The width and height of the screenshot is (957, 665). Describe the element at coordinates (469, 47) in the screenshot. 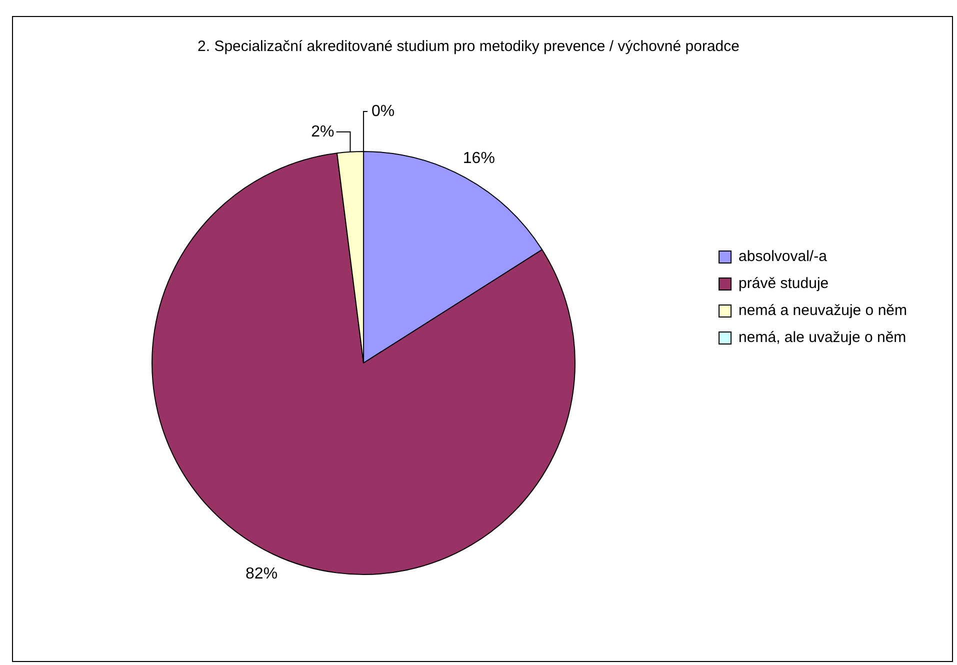

I see `chart-title: 2. Specializační akreditované studium pro metodiky prevence / výchovné poradce` at that location.